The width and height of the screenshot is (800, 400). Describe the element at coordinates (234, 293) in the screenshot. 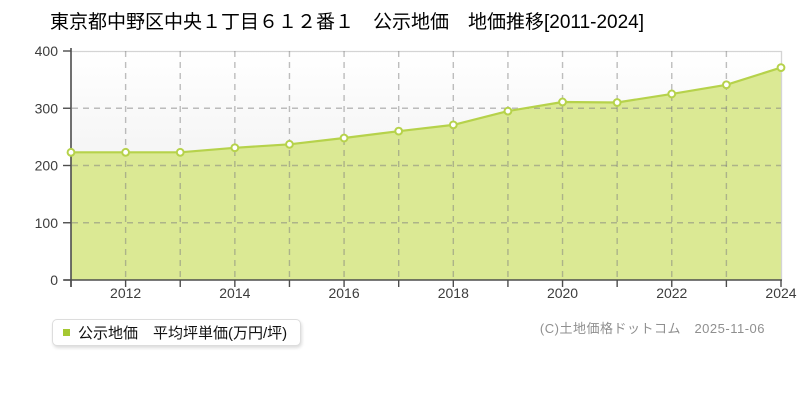

I see `x-tick-label: 2014` at that location.